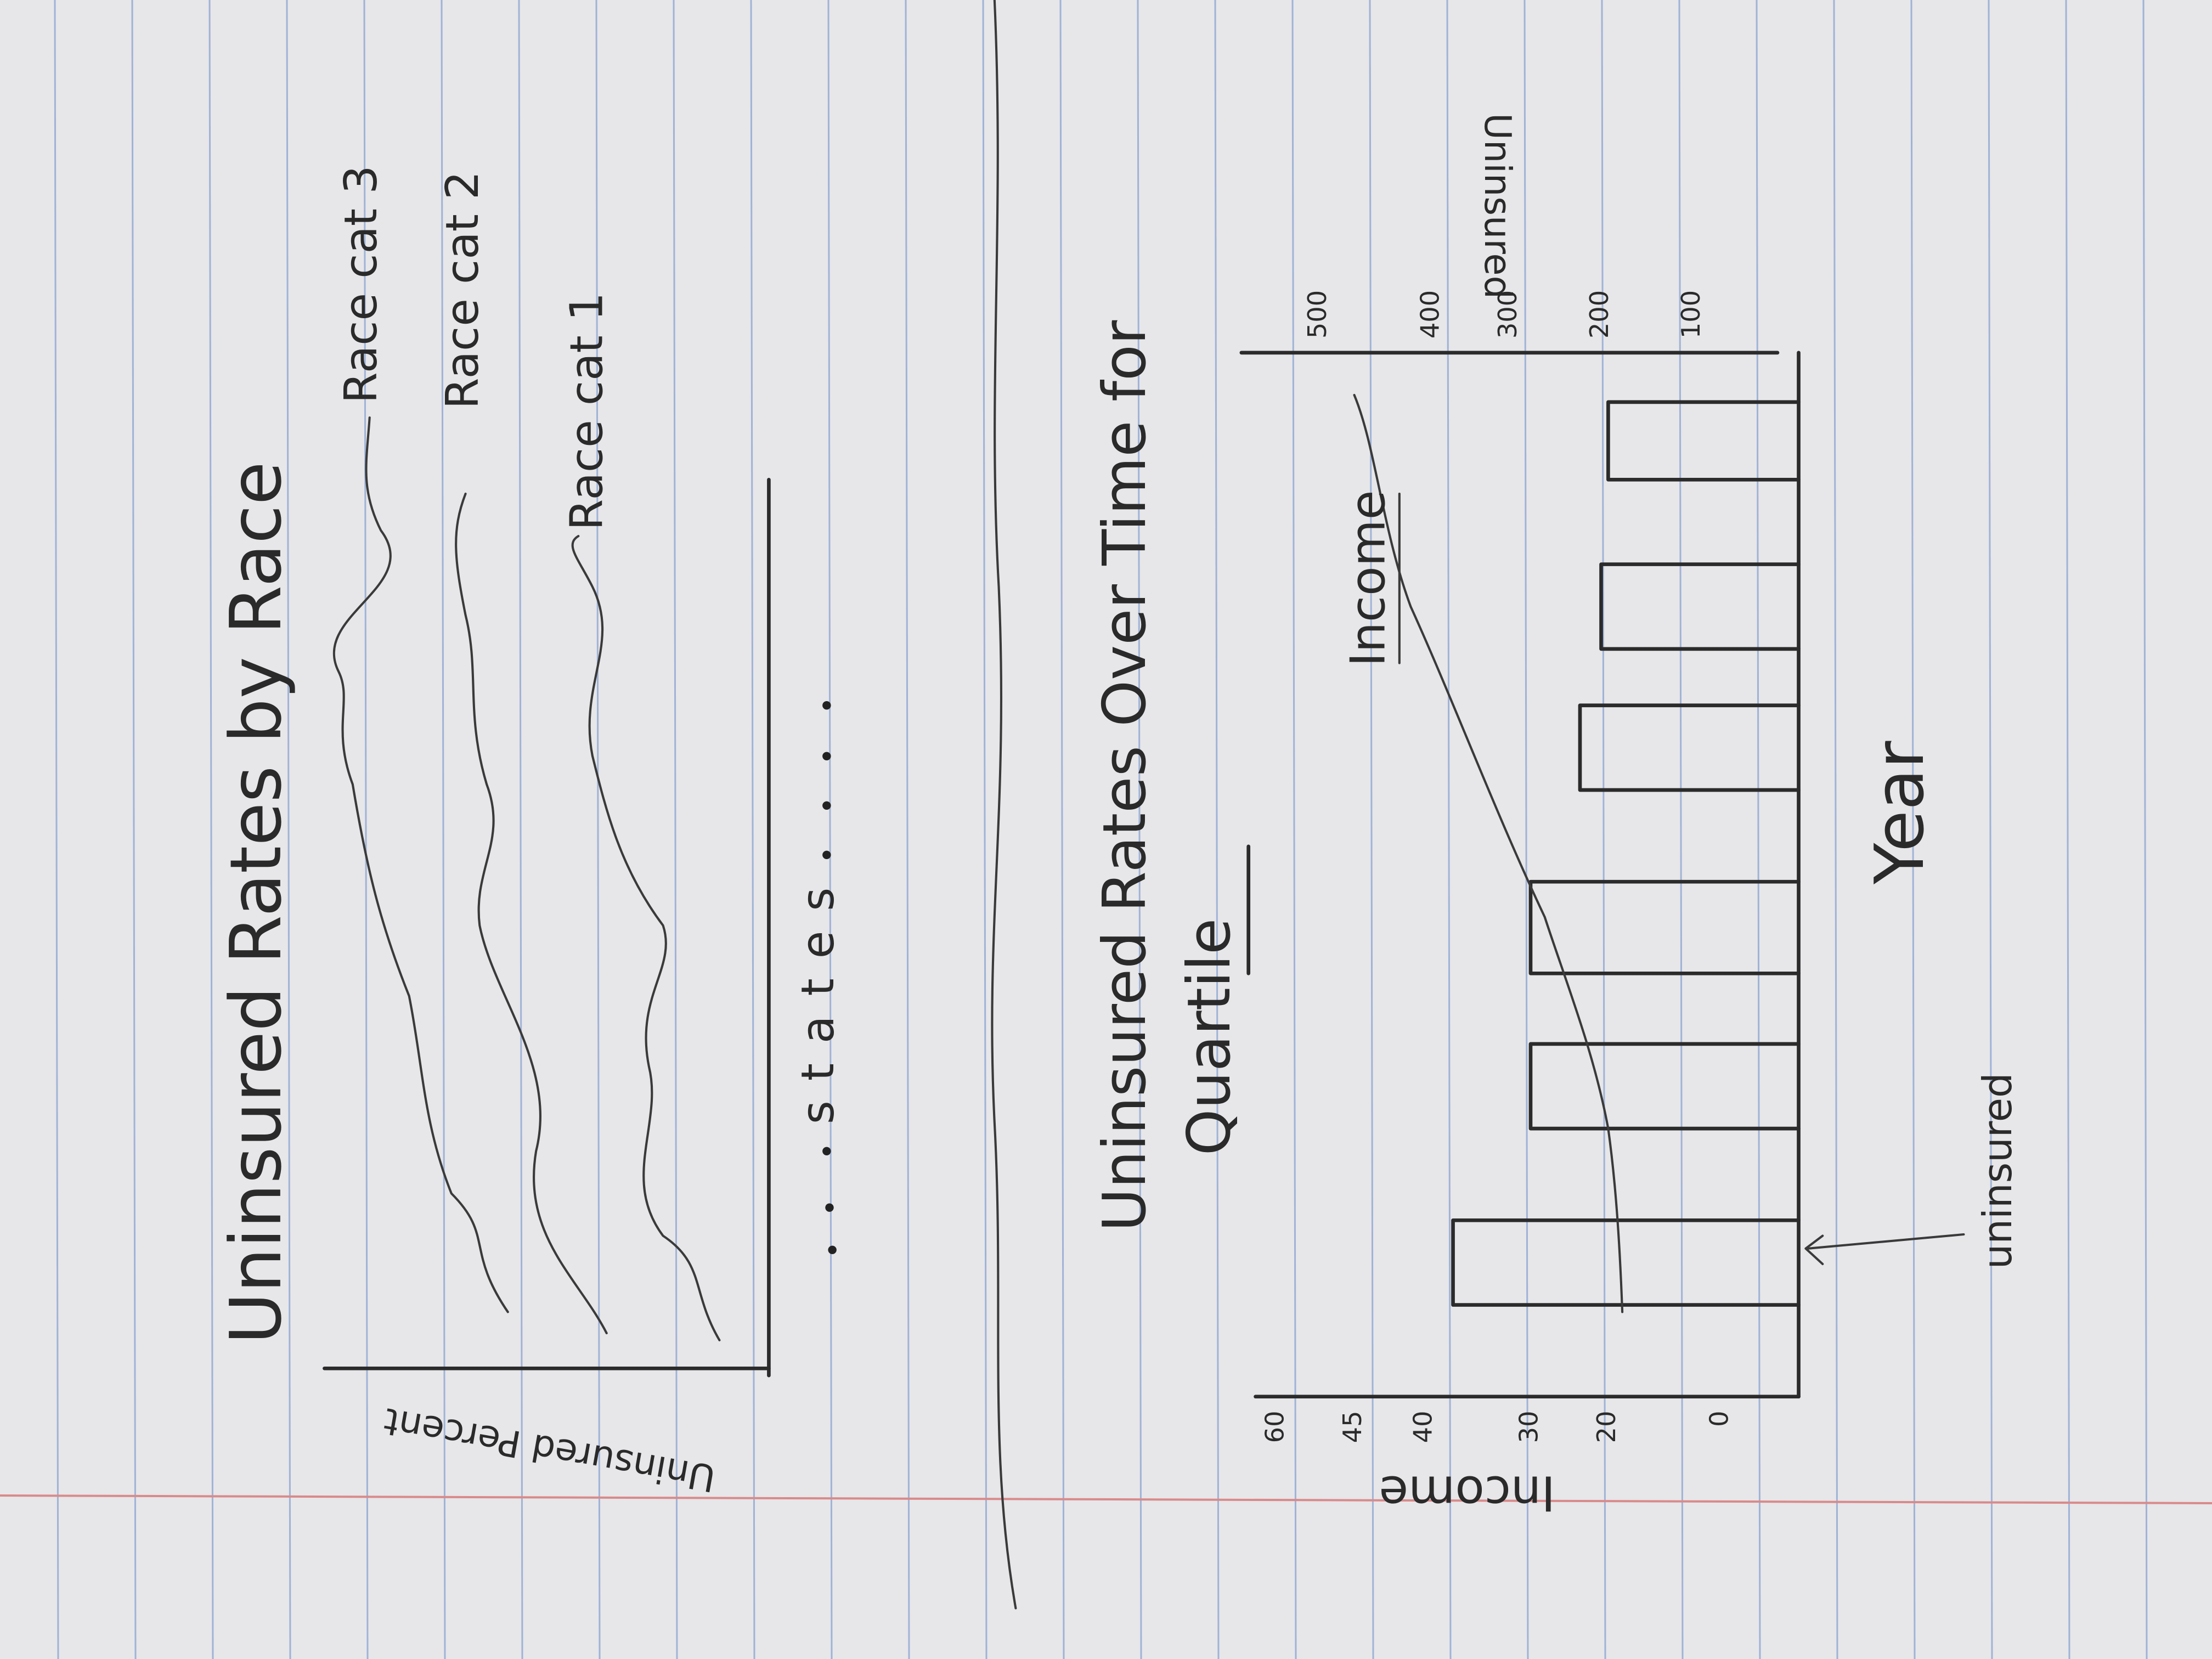  Describe the element at coordinates (1899, 813) in the screenshot. I see `x-axis-label: Year` at that location.